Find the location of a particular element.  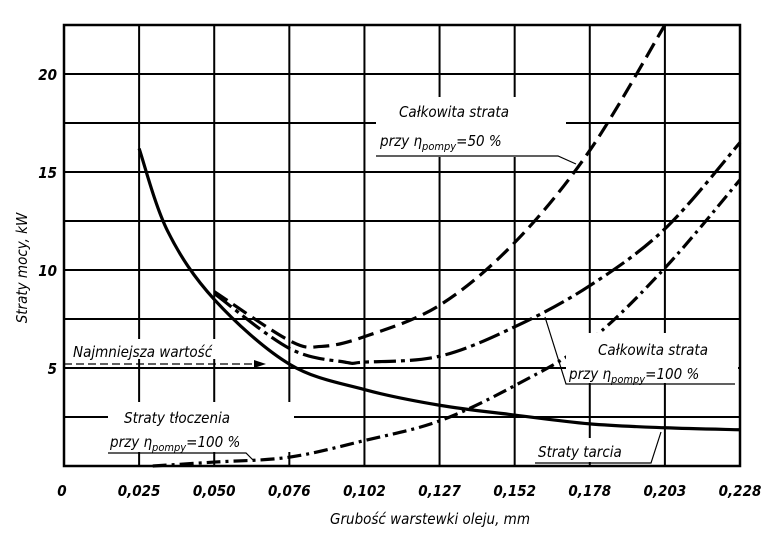

x-tick-label: 0,025 is located at coordinates (139, 491).